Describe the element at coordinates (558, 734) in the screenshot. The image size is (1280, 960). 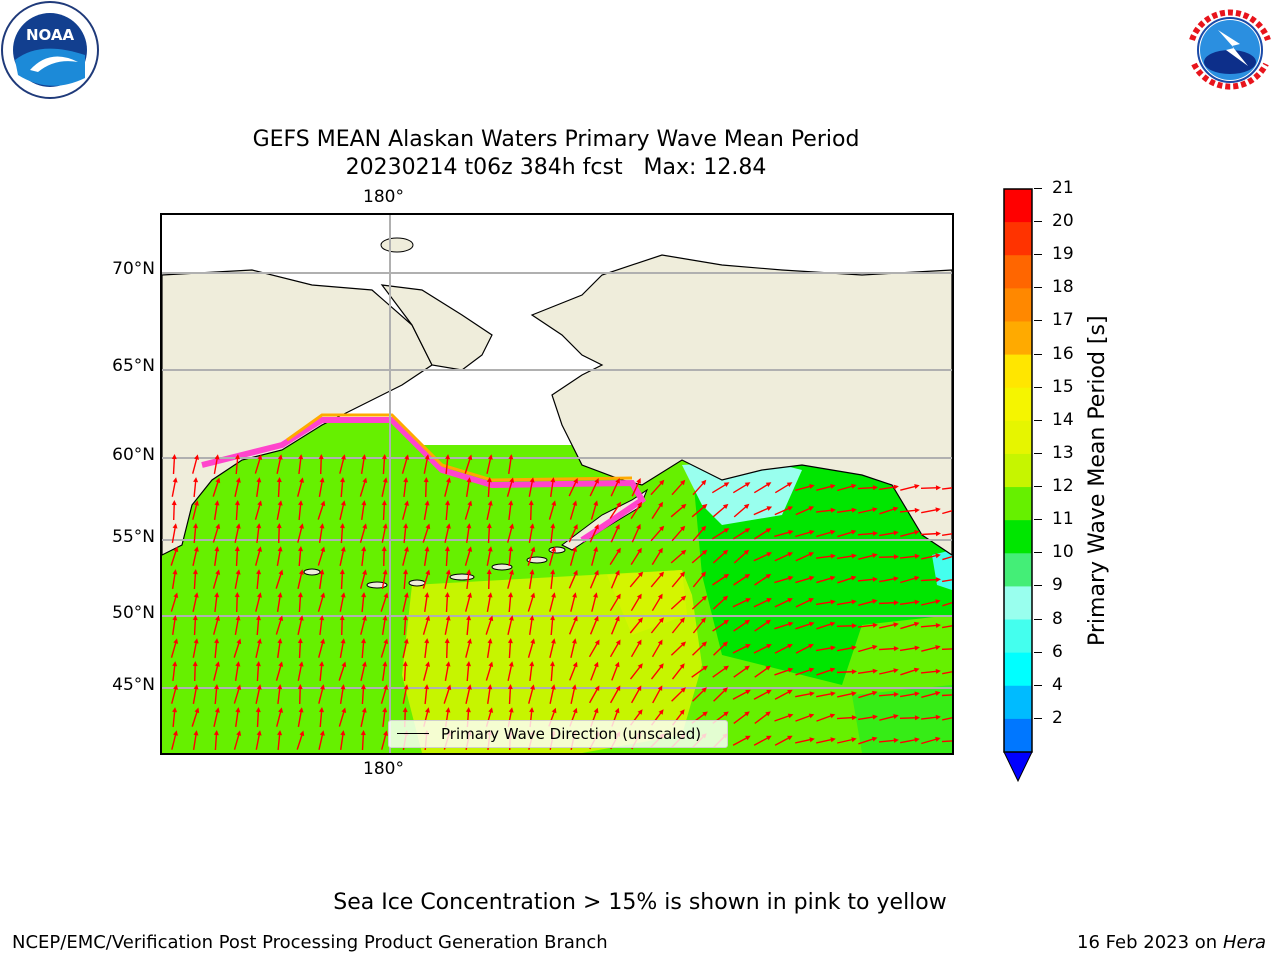
I see `map-legend: Primary Wave Direction (unscaled)` at that location.